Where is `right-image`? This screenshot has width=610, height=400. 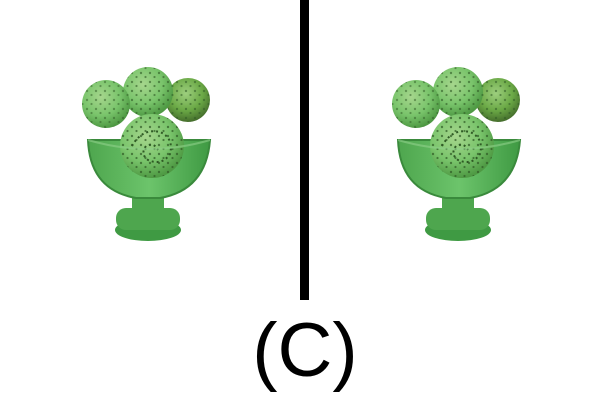
right-image is located at coordinates (456, 154).